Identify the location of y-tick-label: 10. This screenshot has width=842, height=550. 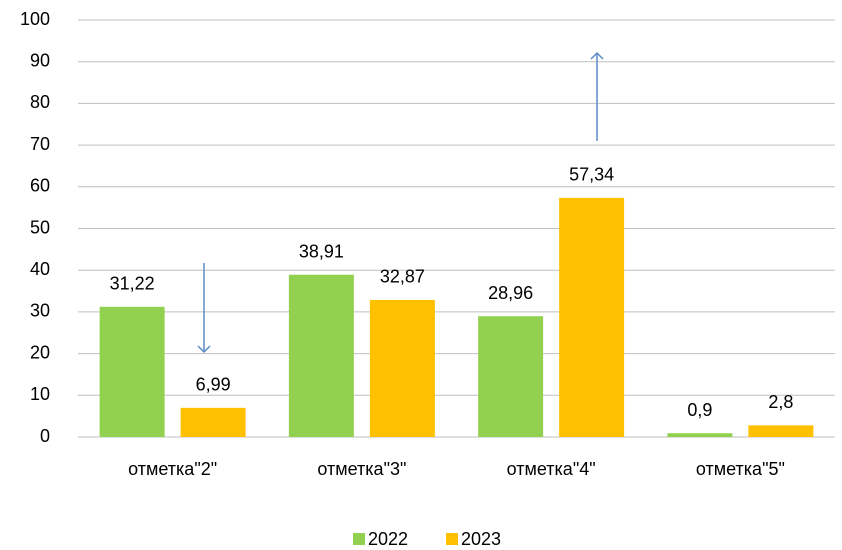
(40, 394).